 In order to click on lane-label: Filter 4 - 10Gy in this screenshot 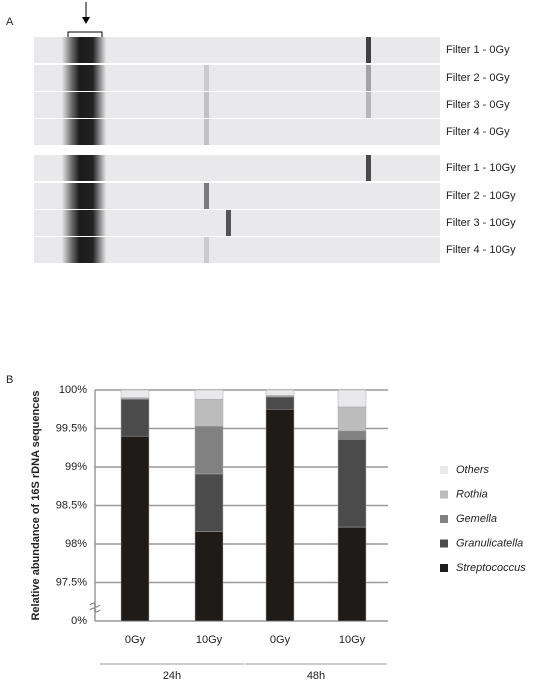, I will do `click(481, 250)`.